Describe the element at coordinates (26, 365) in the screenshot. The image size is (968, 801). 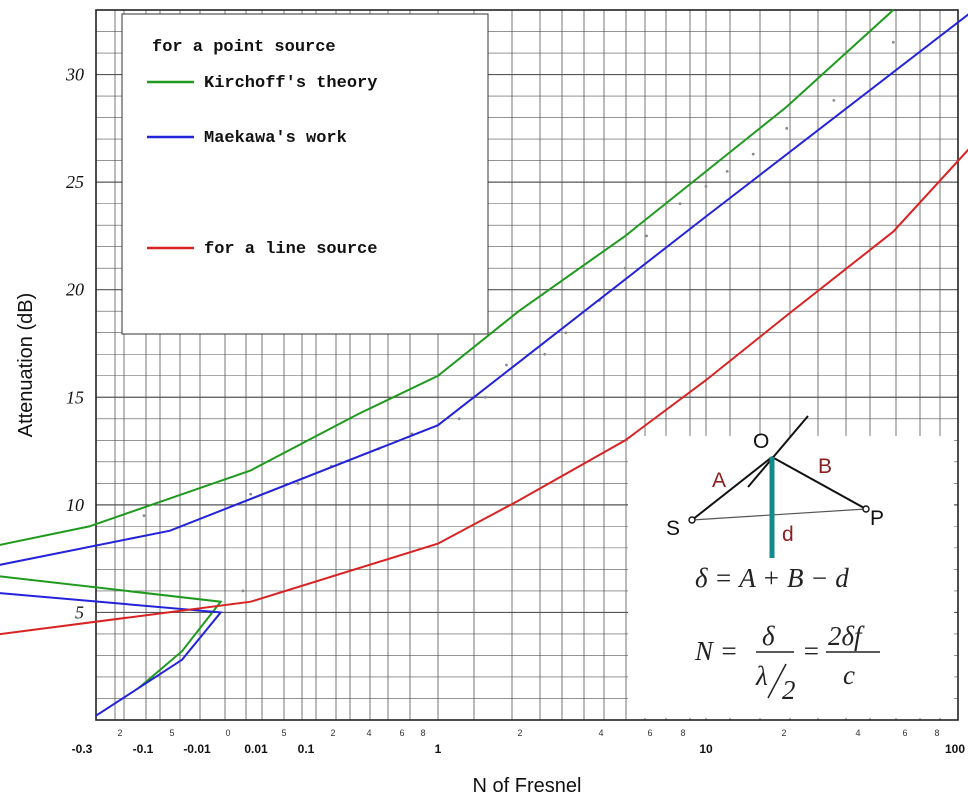
I see `y-axis-title: Attenuation (dB)` at that location.